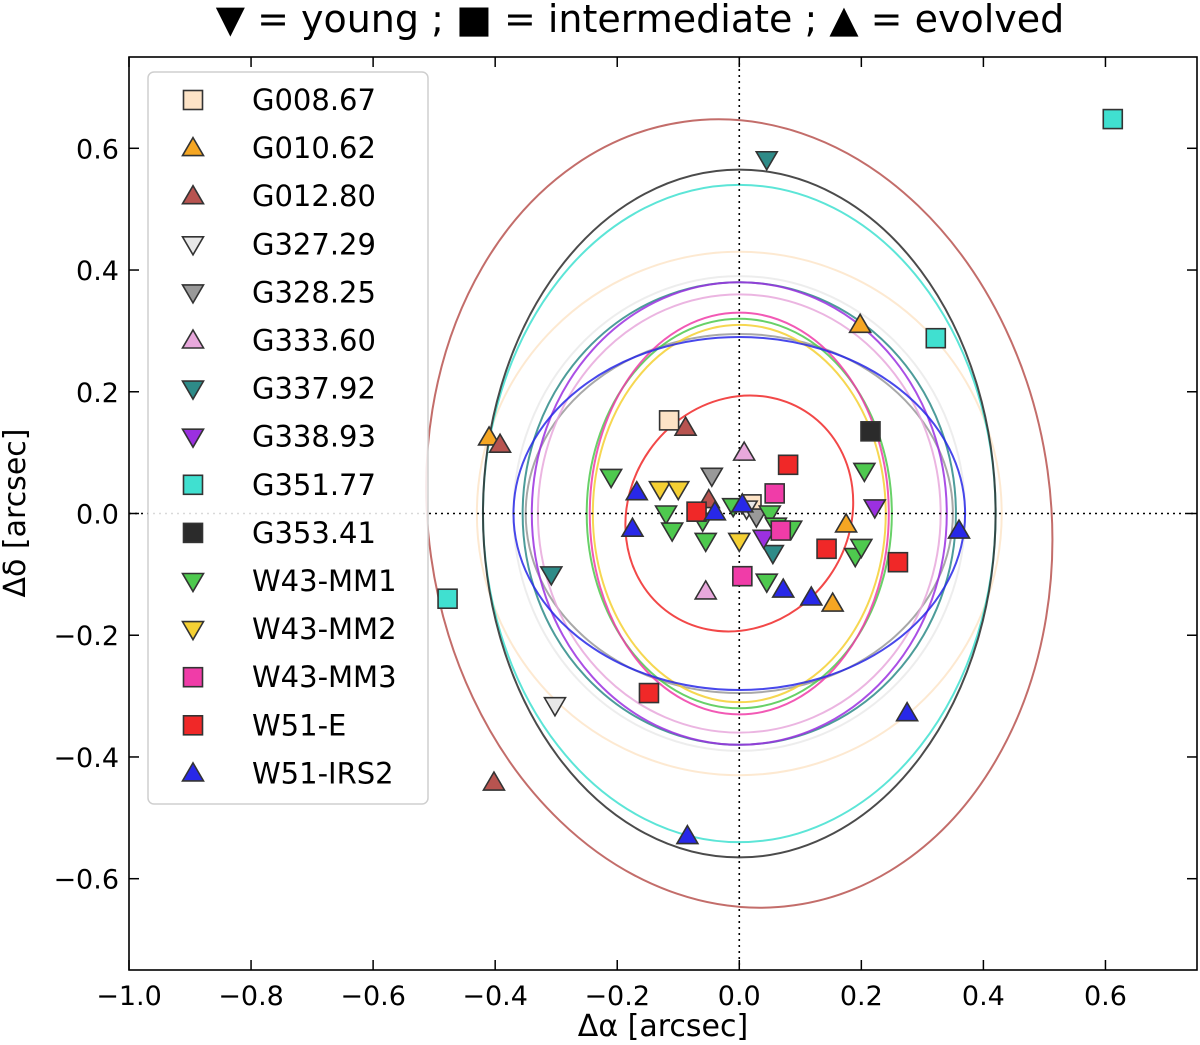 Image resolution: width=1200 pixels, height=1045 pixels. I want to click on y-tick-label: −0.6, so click(86, 880).